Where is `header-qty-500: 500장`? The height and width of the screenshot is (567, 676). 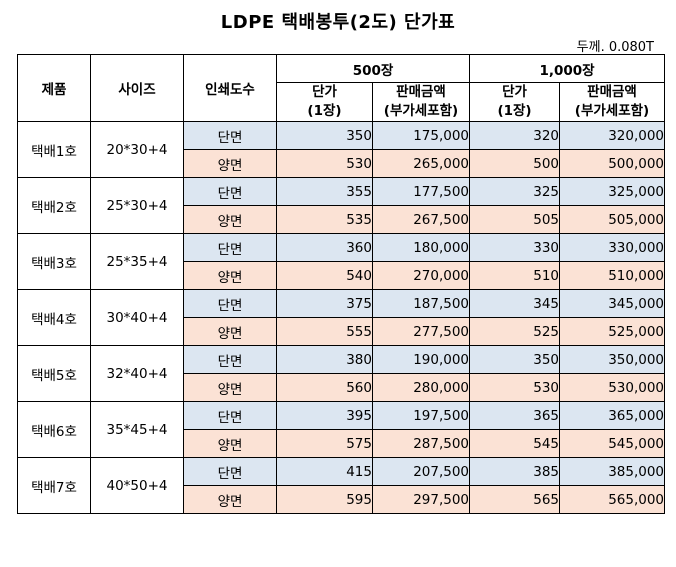 header-qty-500: 500장 is located at coordinates (373, 68).